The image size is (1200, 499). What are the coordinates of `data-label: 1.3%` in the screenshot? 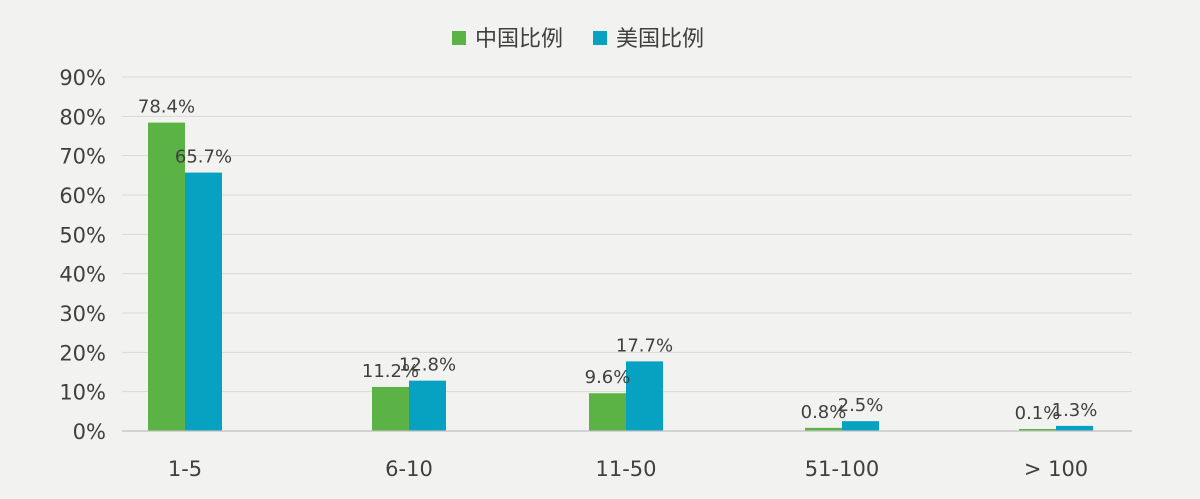 It's located at (1075, 410).